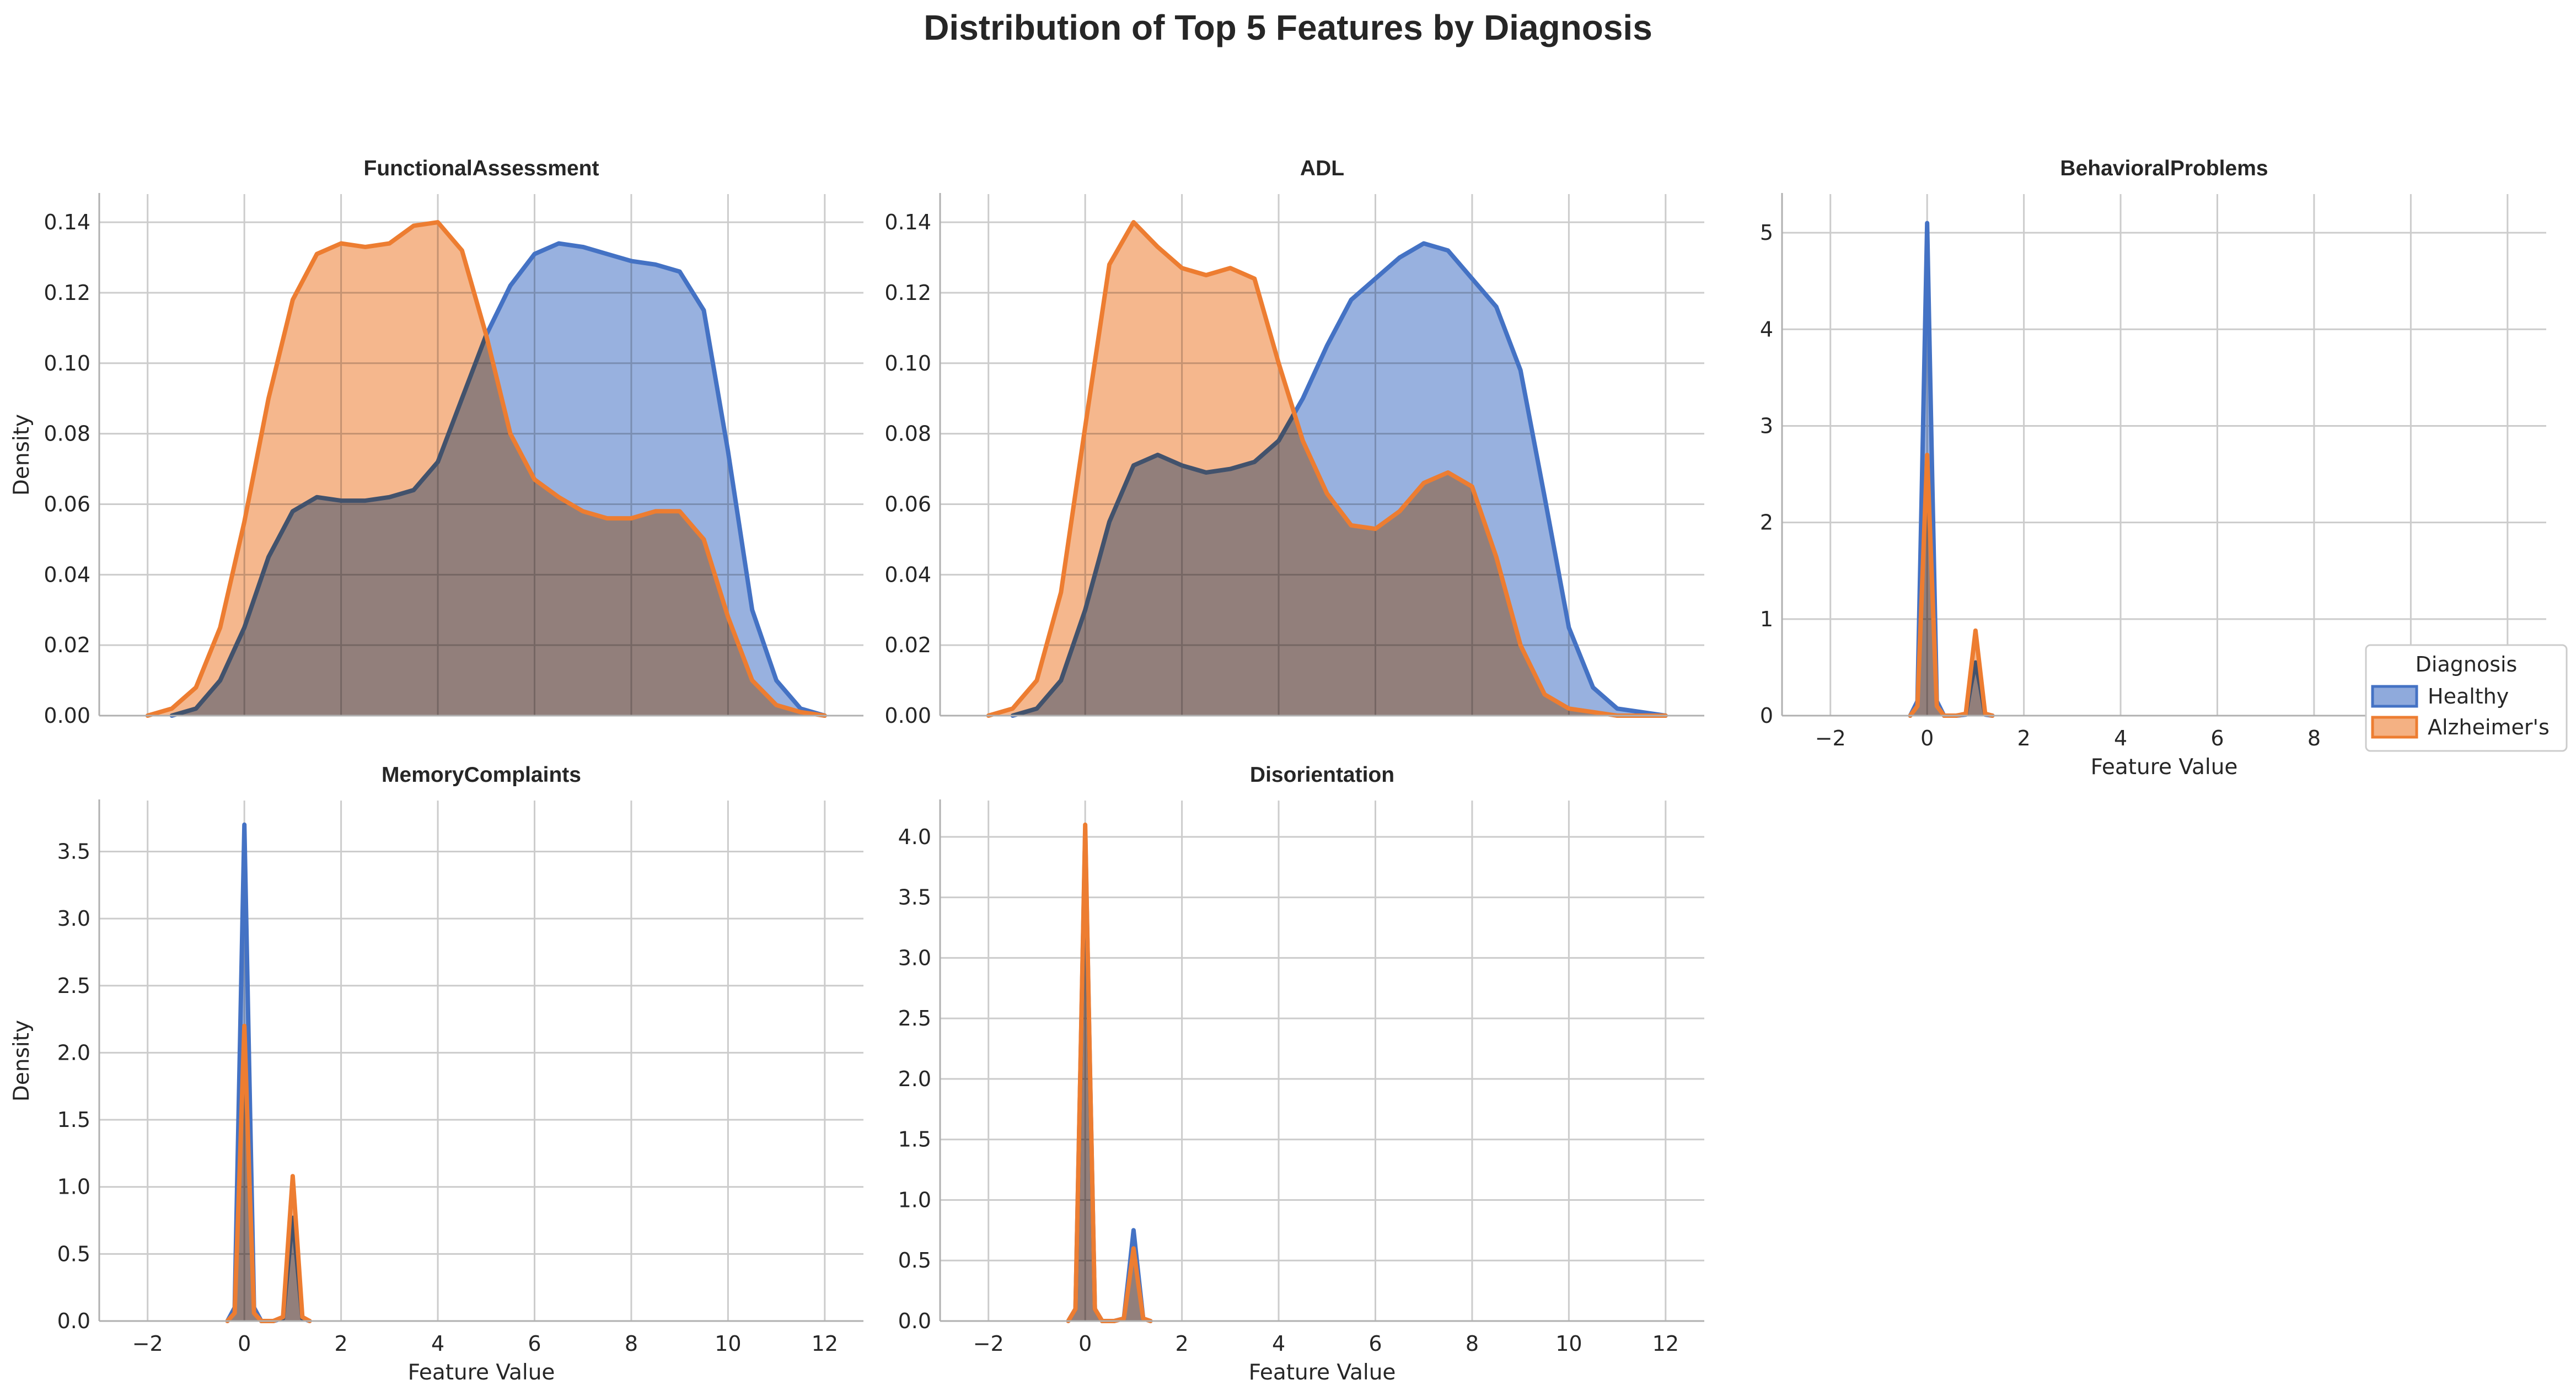 The height and width of the screenshot is (1396, 2576). I want to click on legend-label-alzheimers: Alzheimer's, so click(2489, 727).